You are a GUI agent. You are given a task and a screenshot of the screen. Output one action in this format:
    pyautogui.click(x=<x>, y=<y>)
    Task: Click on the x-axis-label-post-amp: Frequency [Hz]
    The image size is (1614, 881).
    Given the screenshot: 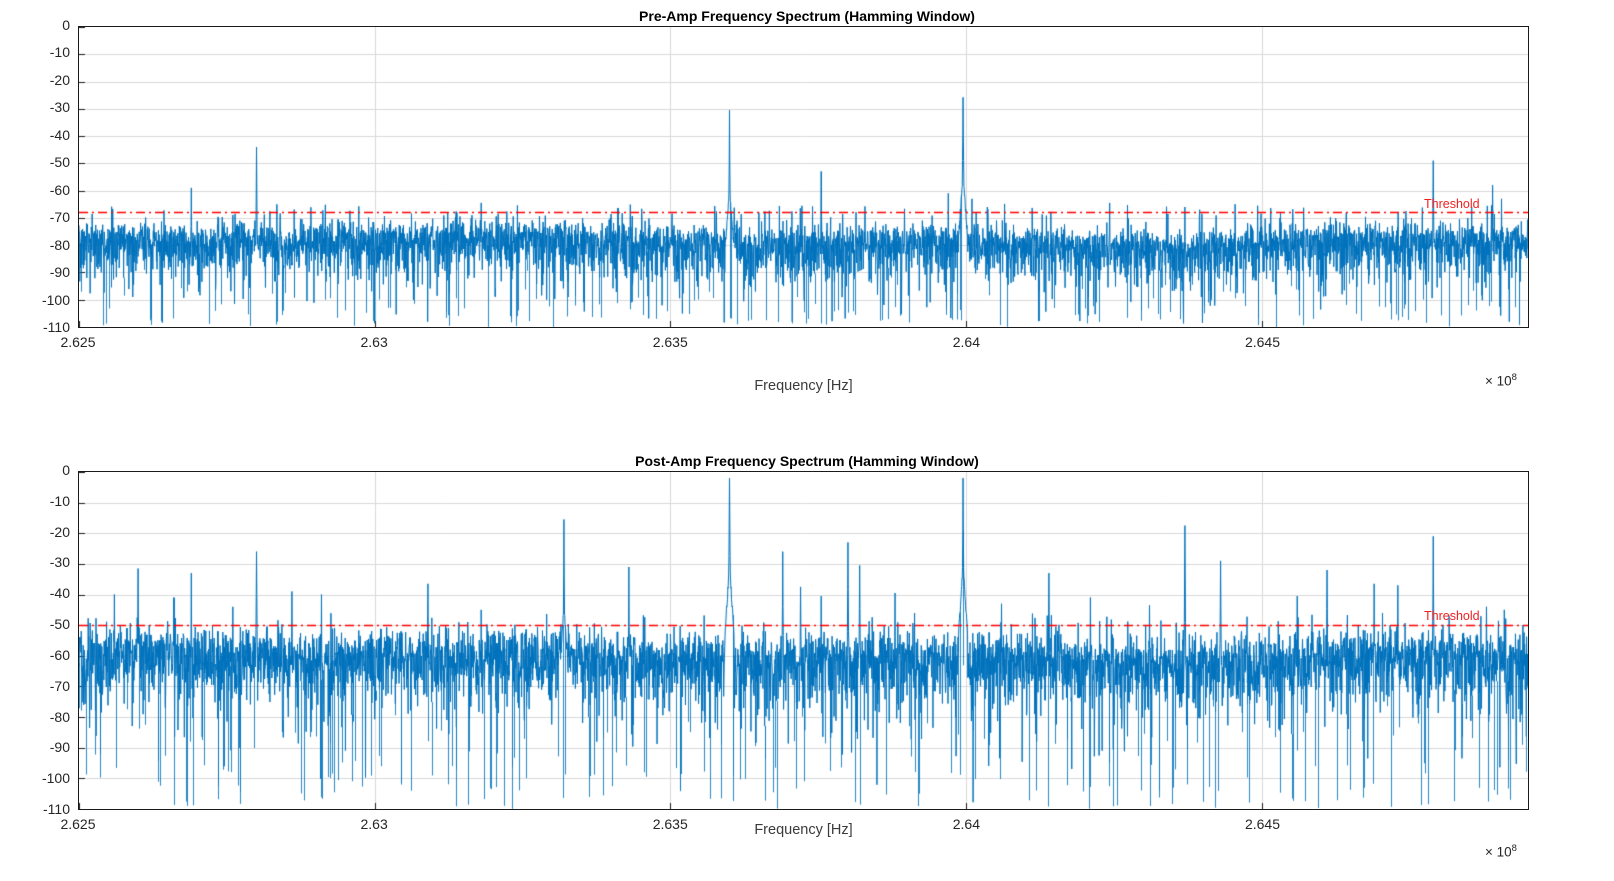 What is the action you would take?
    pyautogui.click(x=803, y=830)
    